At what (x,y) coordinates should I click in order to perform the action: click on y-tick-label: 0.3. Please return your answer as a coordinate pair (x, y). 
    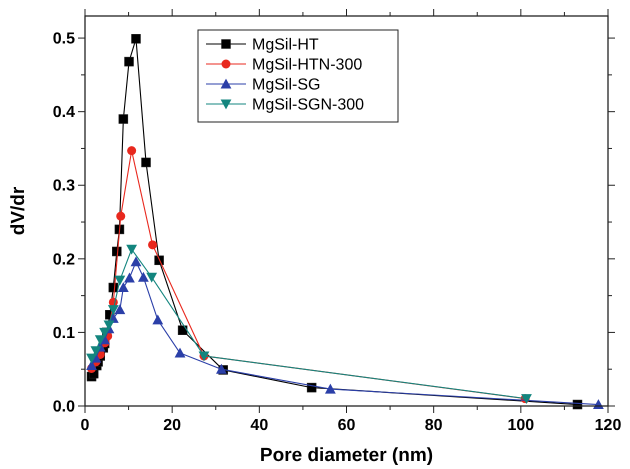
    Looking at the image, I should click on (64, 186).